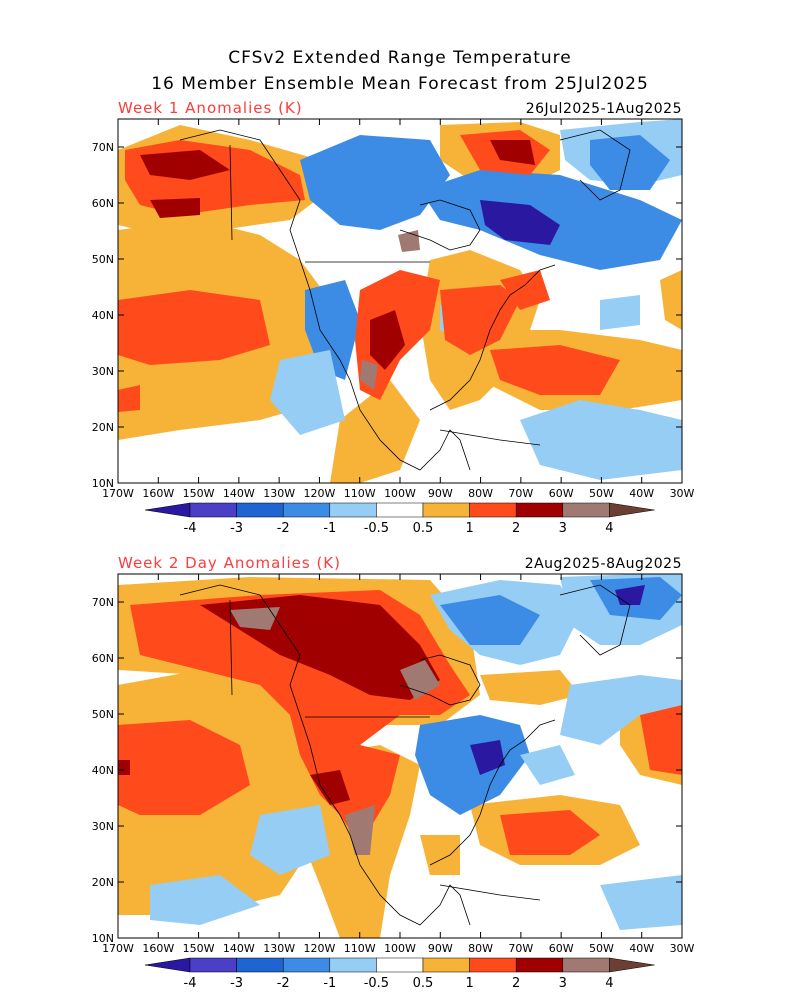  What do you see at coordinates (210, 108) in the screenshot?
I see `panel1-label: Week 1 Anomalies (K)` at bounding box center [210, 108].